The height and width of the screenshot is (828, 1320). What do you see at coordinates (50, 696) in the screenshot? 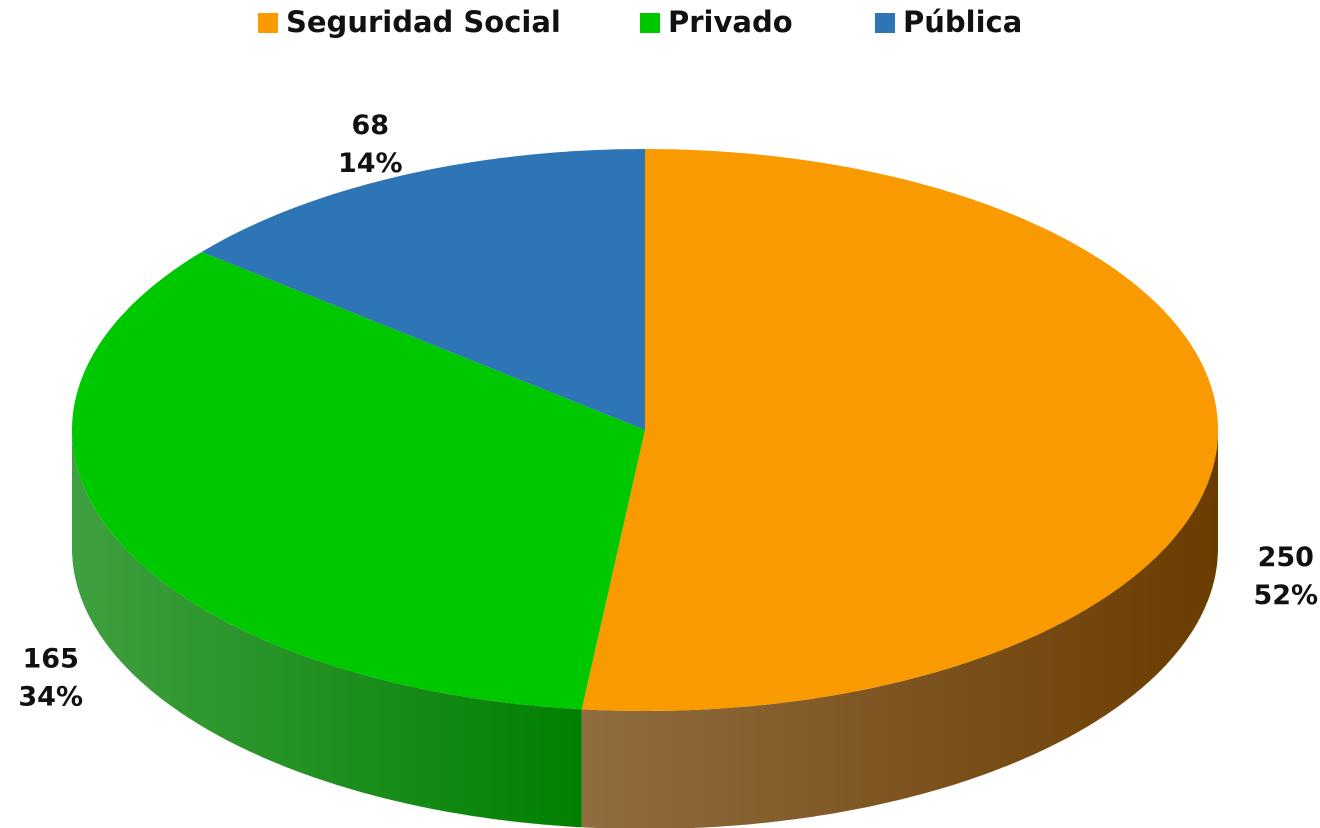
I see `percent-label: 34%` at bounding box center [50, 696].